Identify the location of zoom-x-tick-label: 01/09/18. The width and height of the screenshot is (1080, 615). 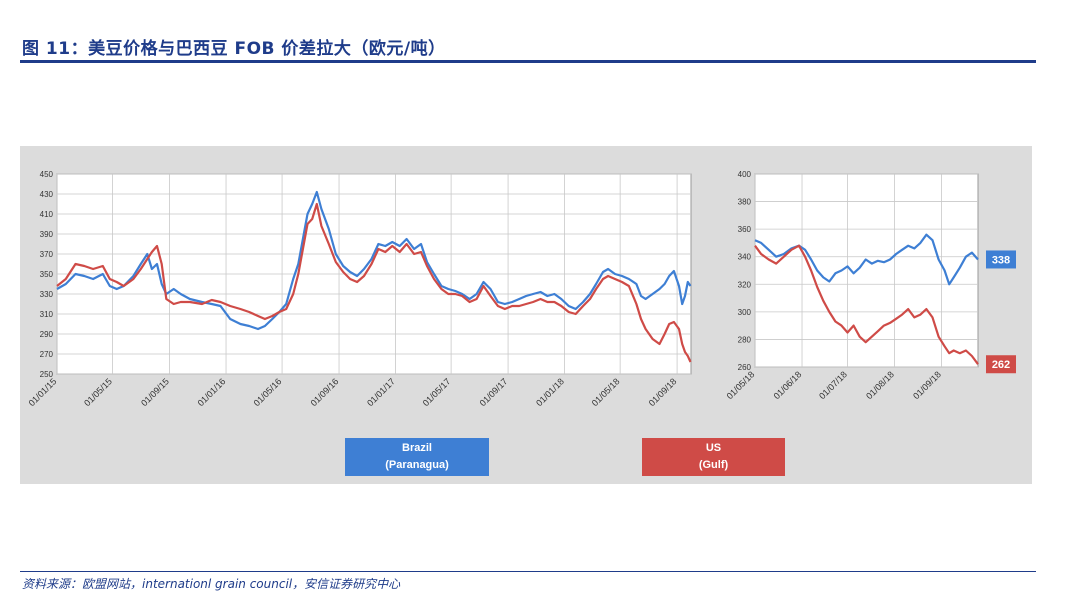
(927, 385).